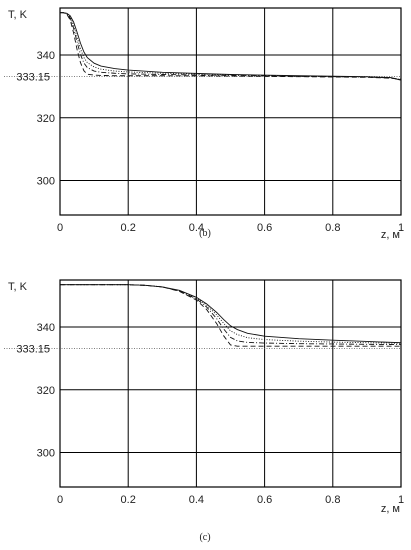 The height and width of the screenshot is (550, 411). Describe the element at coordinates (204, 537) in the screenshot. I see `panel-caption: (c)` at that location.